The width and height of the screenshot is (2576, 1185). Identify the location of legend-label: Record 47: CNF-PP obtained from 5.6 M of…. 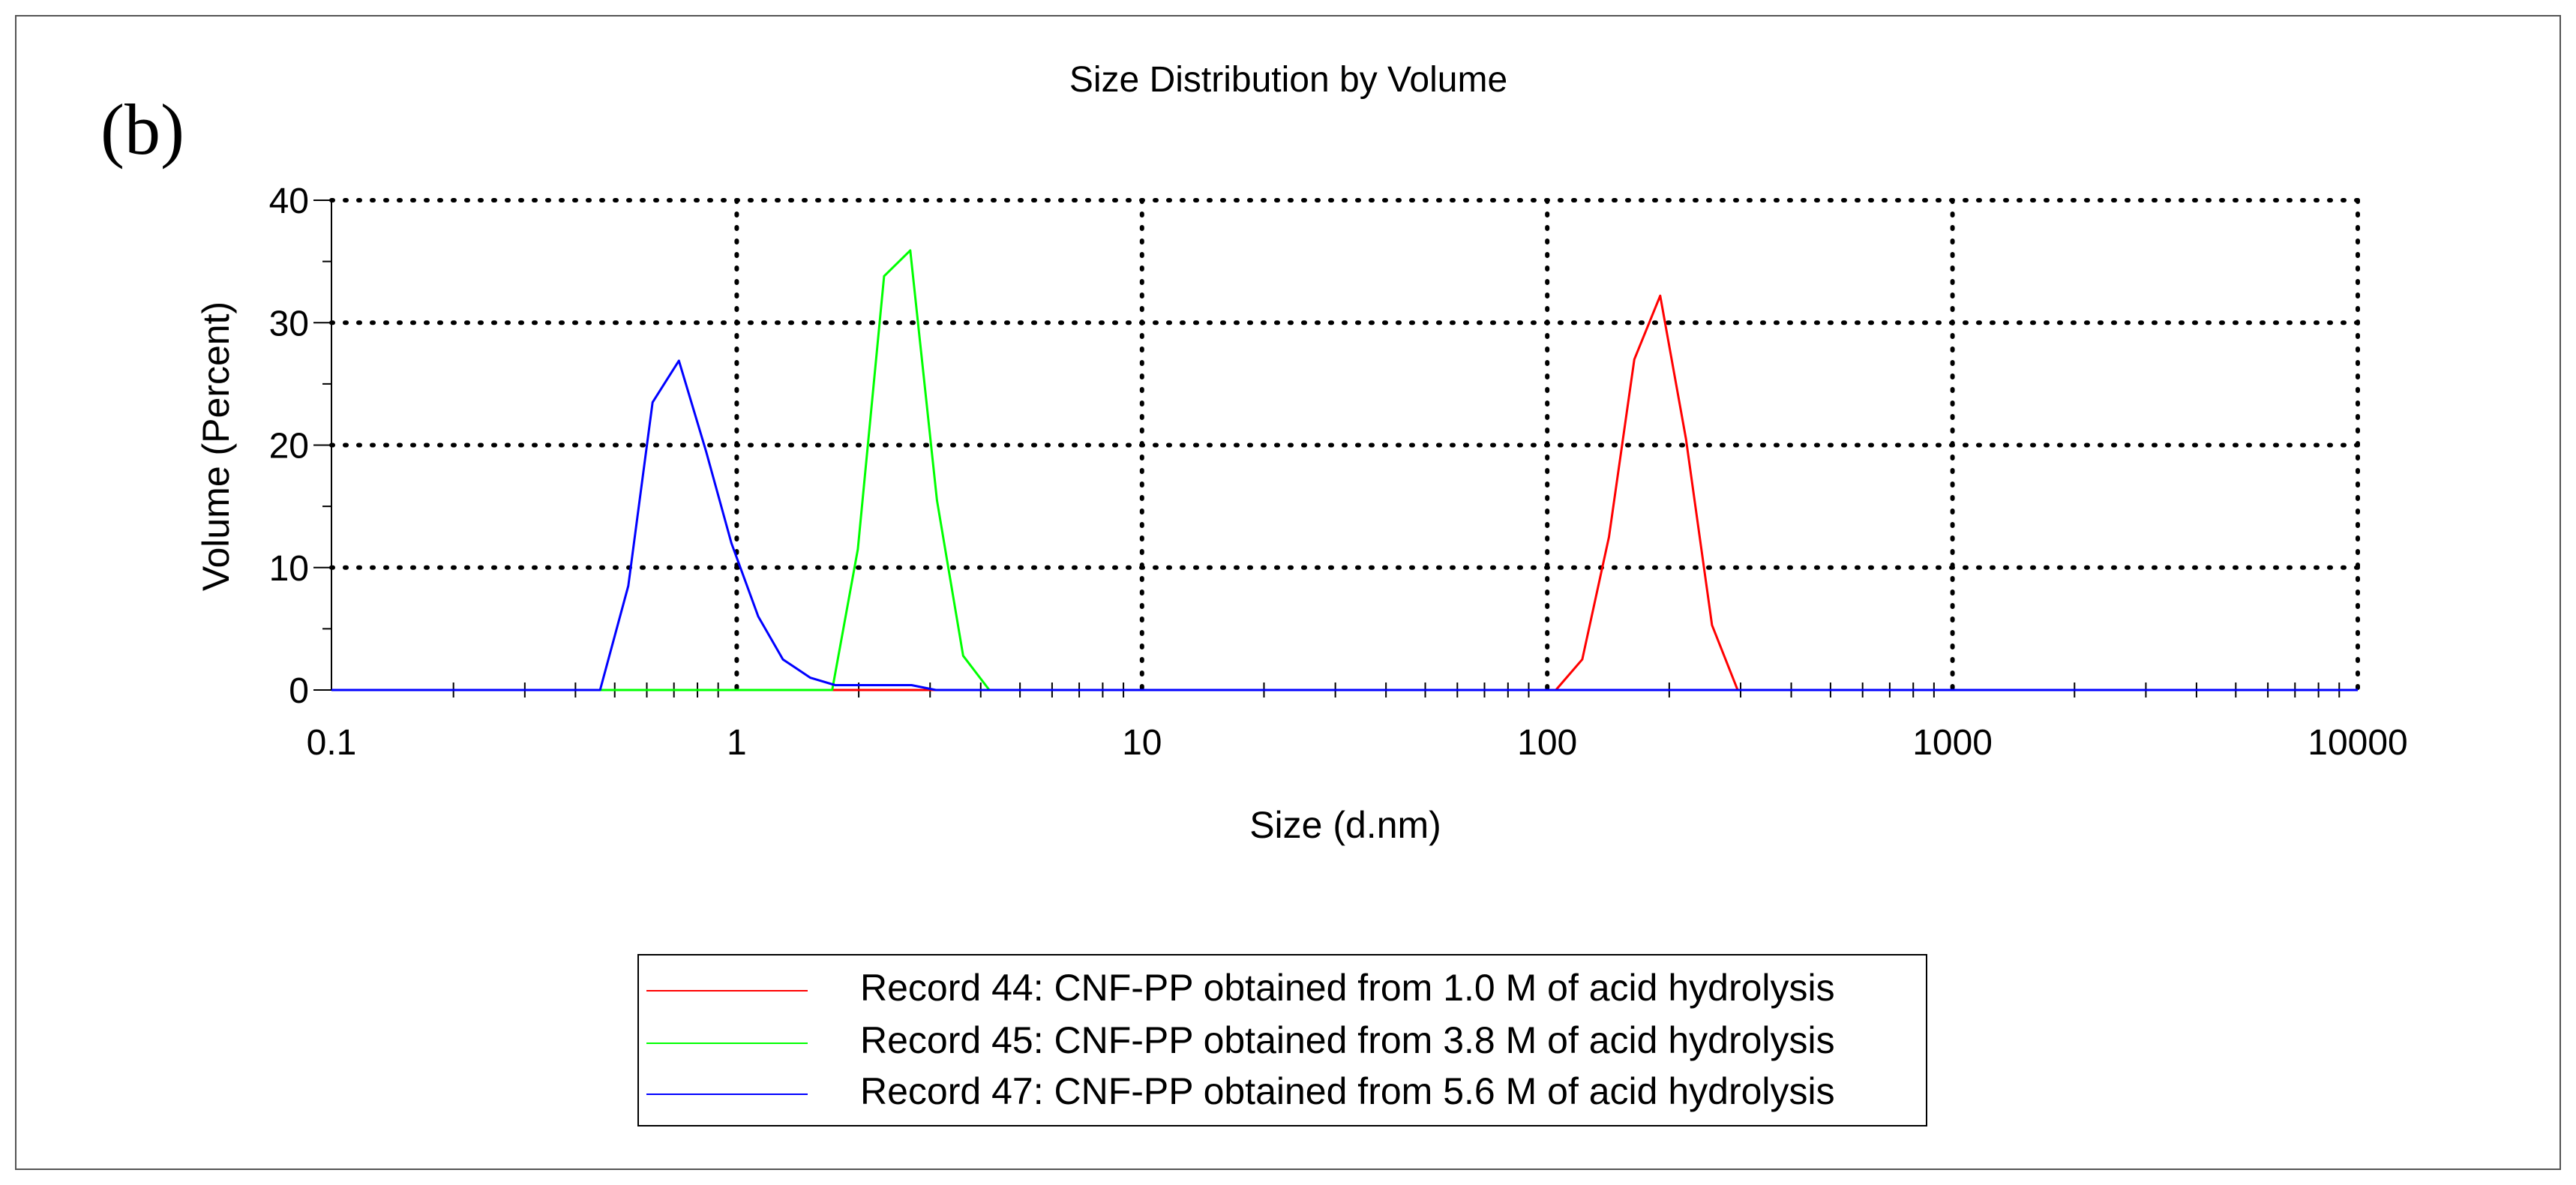
(1348, 1091).